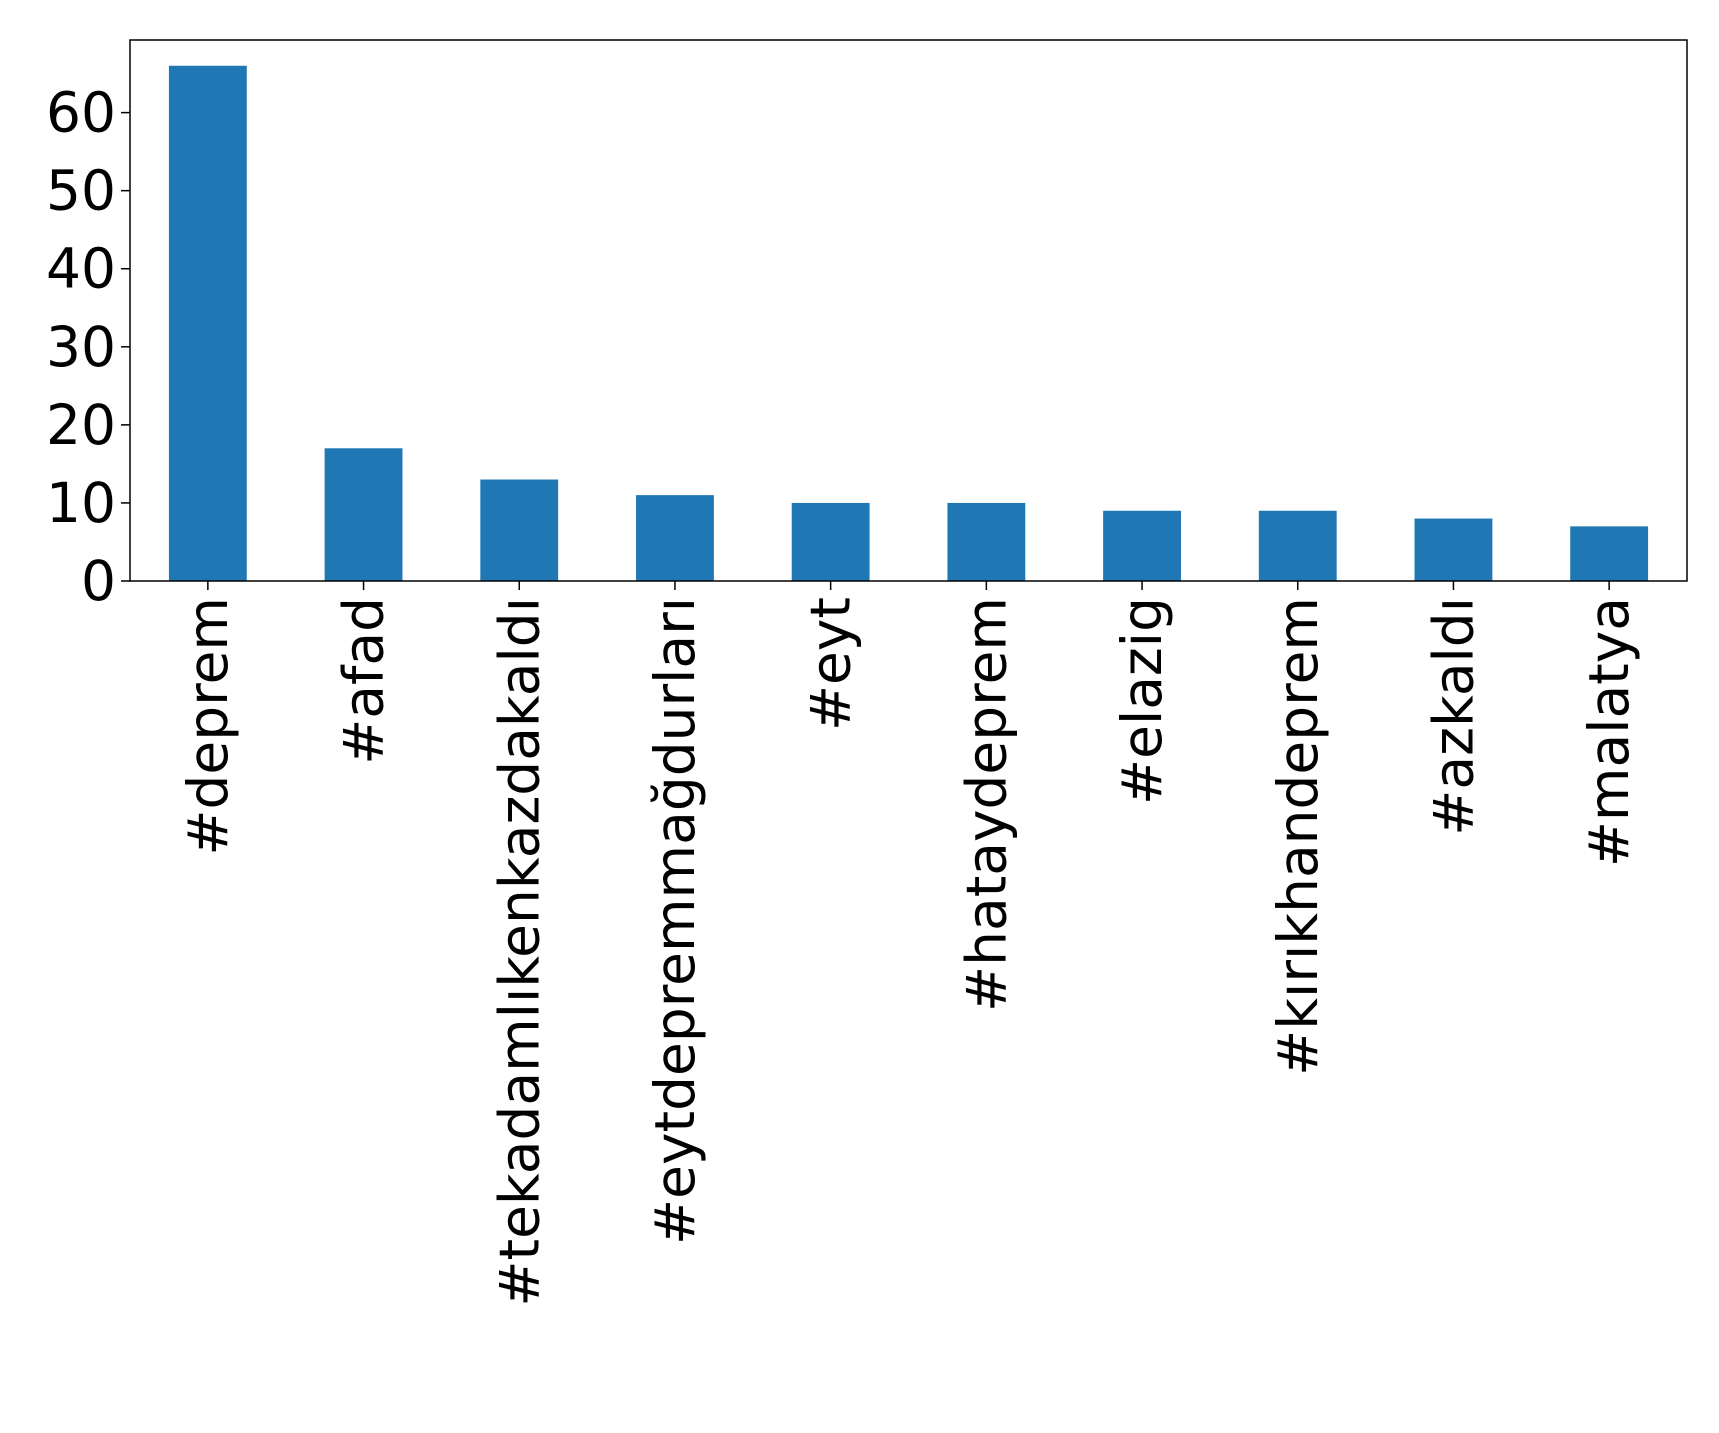 The height and width of the screenshot is (1433, 1719). Describe the element at coordinates (81, 191) in the screenshot. I see `y-tick-label: 50` at that location.